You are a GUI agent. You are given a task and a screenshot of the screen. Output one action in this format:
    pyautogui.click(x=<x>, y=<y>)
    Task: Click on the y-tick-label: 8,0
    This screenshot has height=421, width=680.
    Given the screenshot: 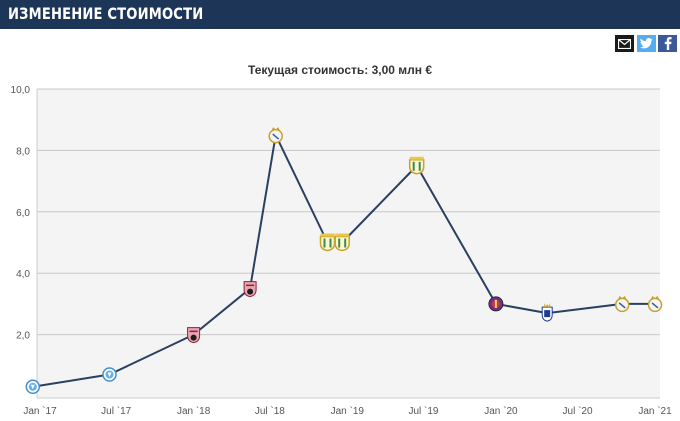 What is the action you would take?
    pyautogui.click(x=23, y=151)
    